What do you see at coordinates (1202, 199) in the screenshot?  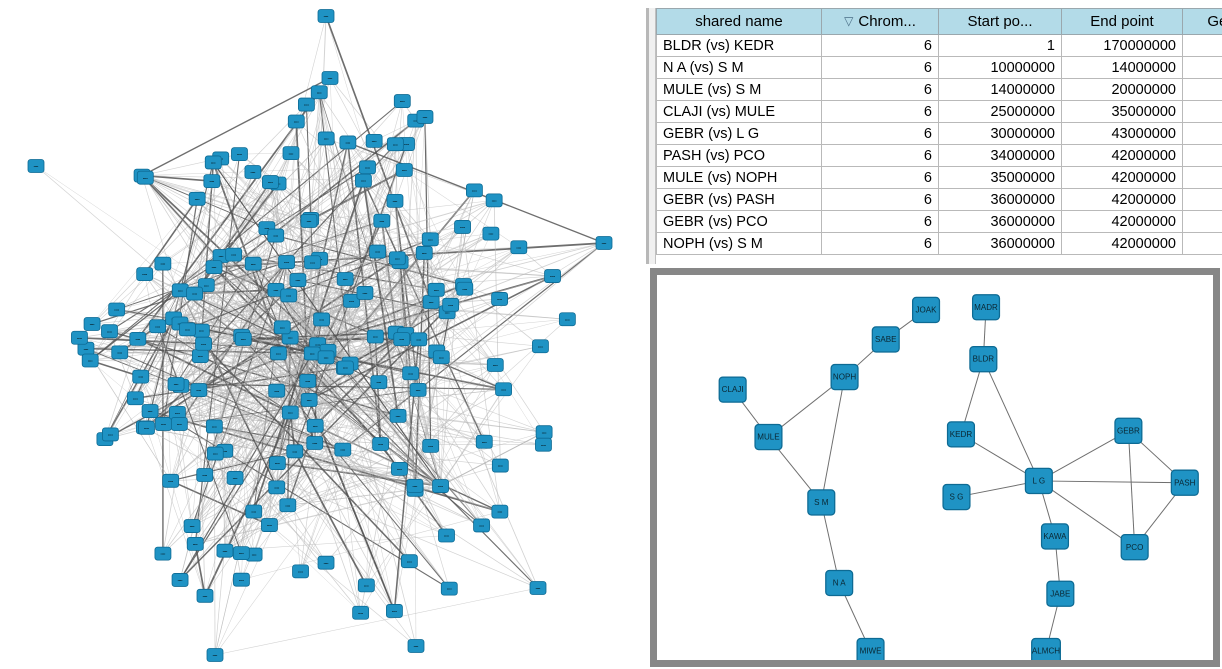 I see `table-cell-genetic: 8.9` at bounding box center [1202, 199].